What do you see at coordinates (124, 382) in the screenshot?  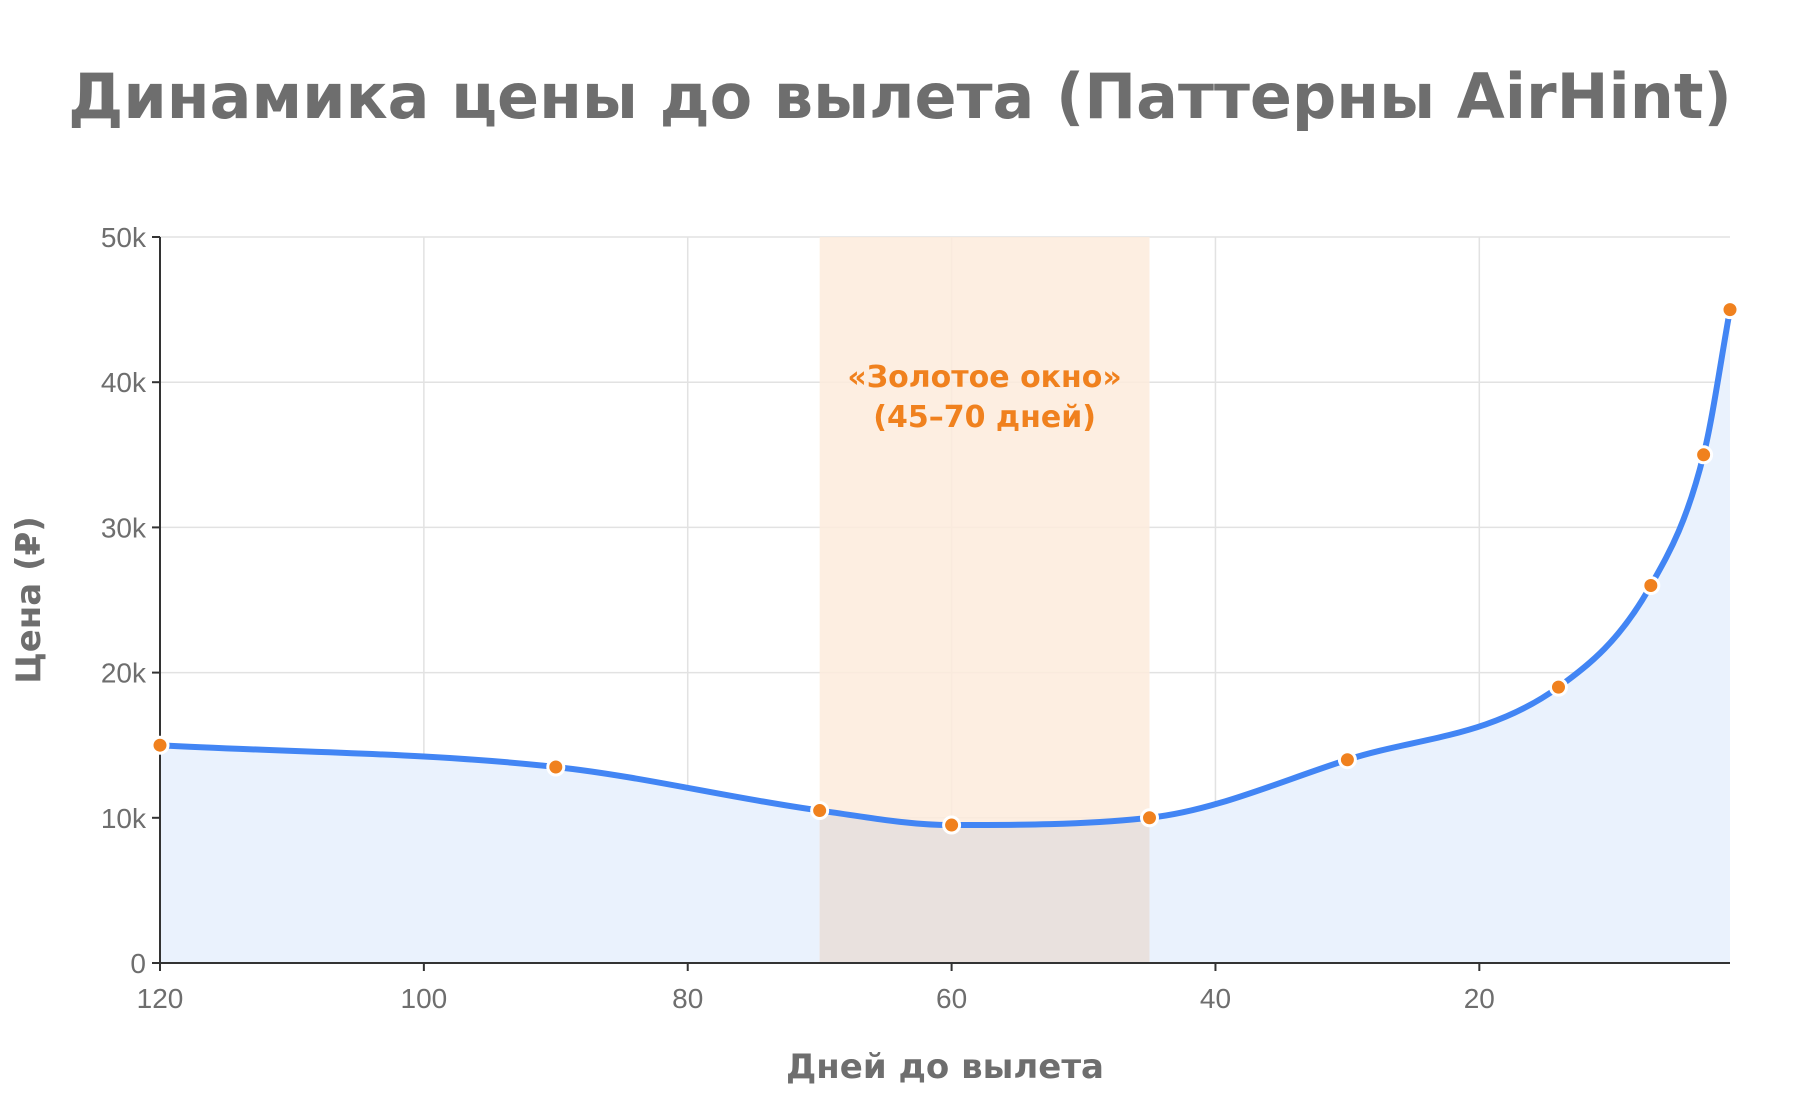 I see `y-tick-label: 40k` at bounding box center [124, 382].